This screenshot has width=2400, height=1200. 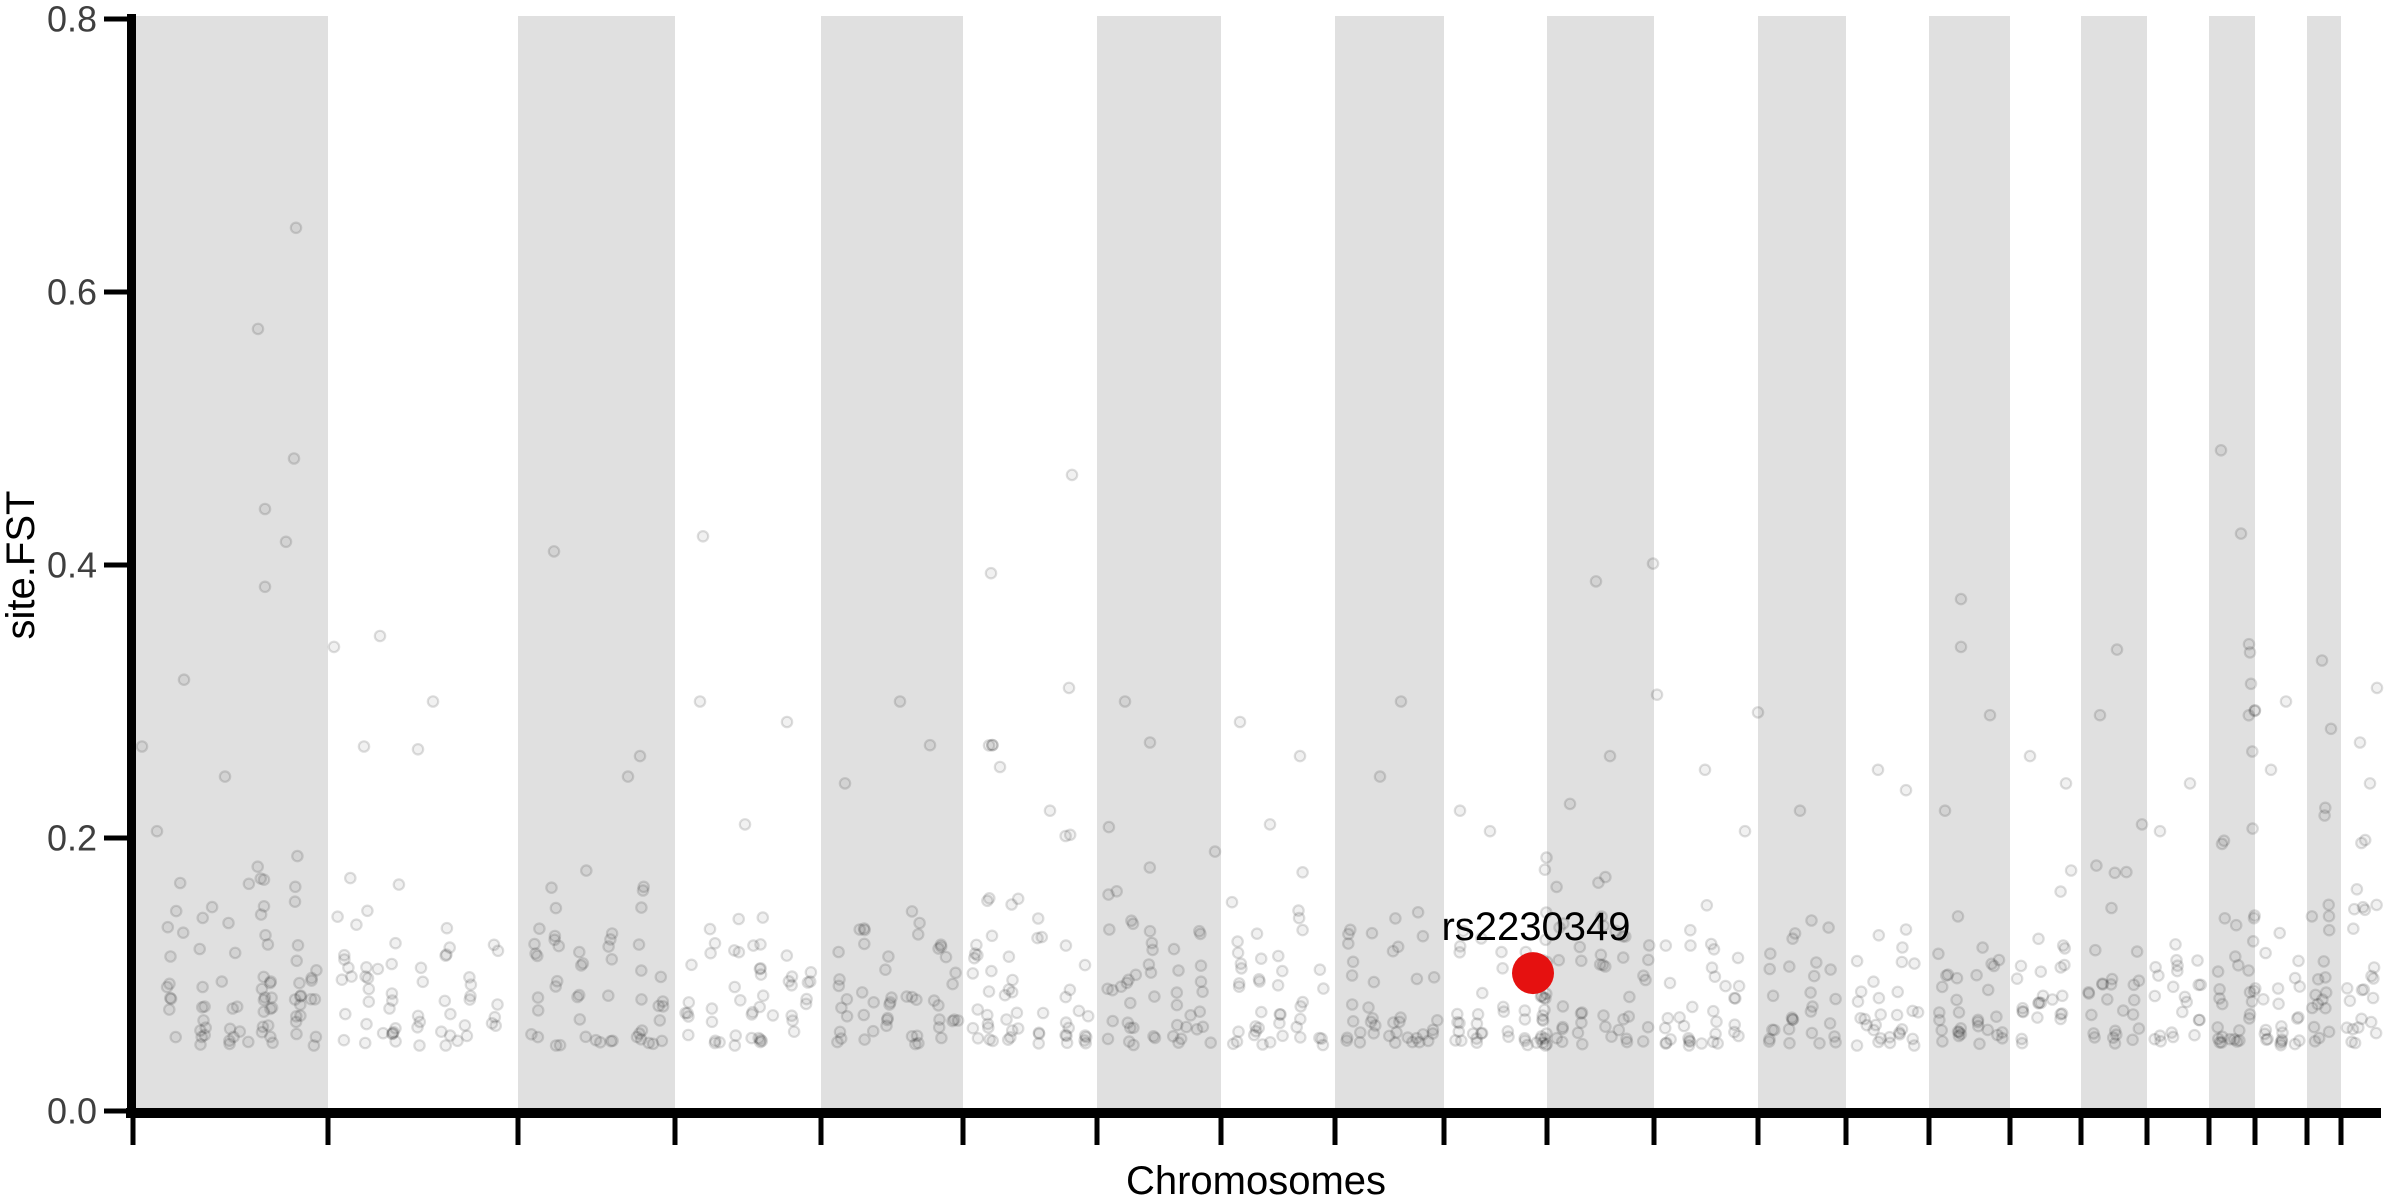 What do you see at coordinates (1237, 1131) in the screenshot?
I see `x-axis-ticks` at bounding box center [1237, 1131].